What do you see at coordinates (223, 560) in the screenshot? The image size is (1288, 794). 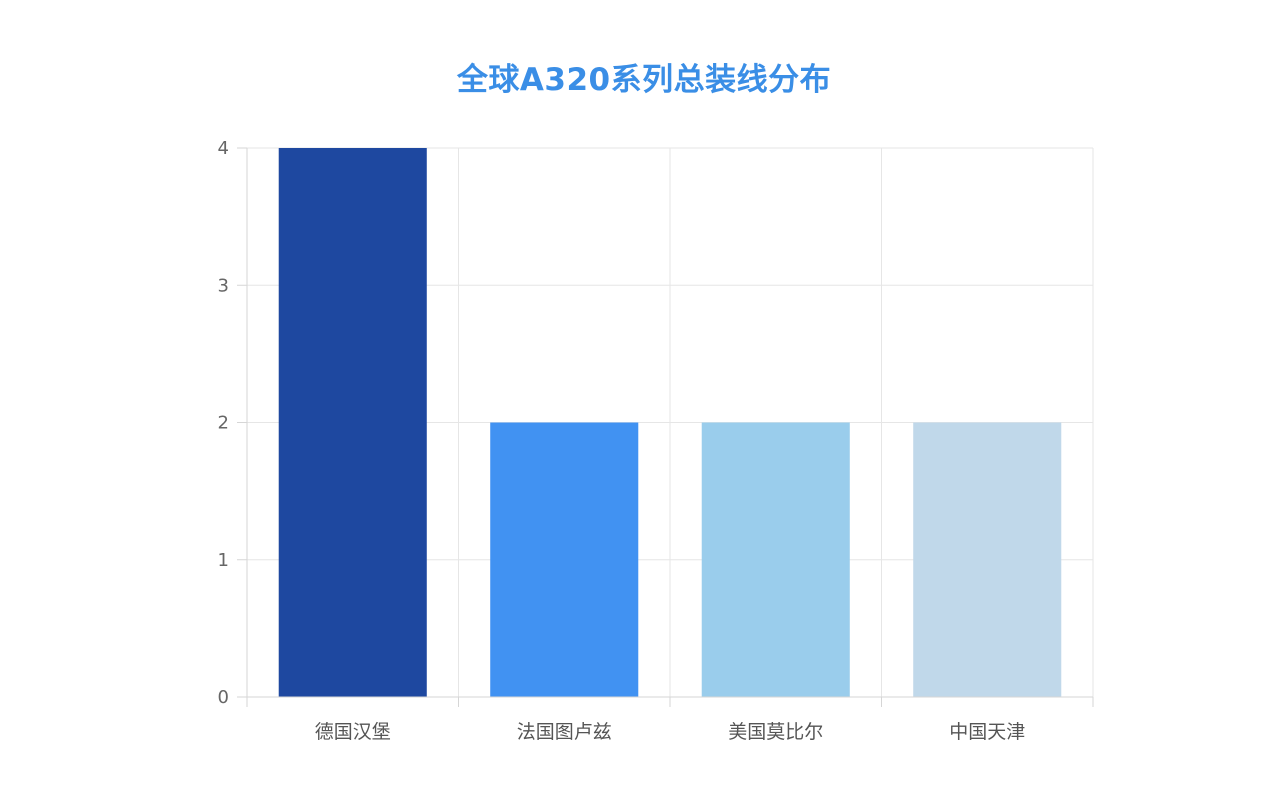 I see `y-tick-label: 1` at bounding box center [223, 560].